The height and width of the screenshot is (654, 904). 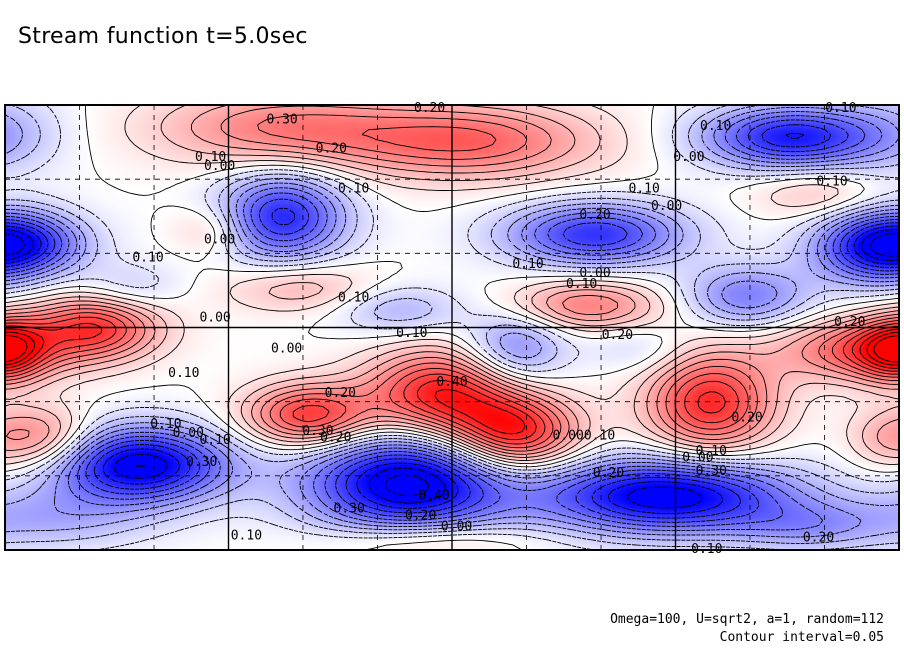 I want to click on contour-interval-text: Contour interval=0.05, so click(x=801, y=637).